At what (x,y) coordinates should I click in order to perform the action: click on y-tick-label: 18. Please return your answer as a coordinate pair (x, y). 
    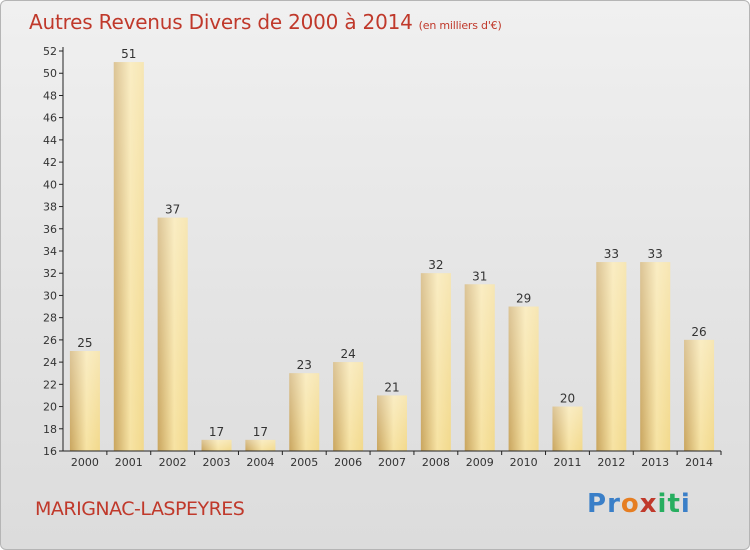
    Looking at the image, I should click on (50, 429).